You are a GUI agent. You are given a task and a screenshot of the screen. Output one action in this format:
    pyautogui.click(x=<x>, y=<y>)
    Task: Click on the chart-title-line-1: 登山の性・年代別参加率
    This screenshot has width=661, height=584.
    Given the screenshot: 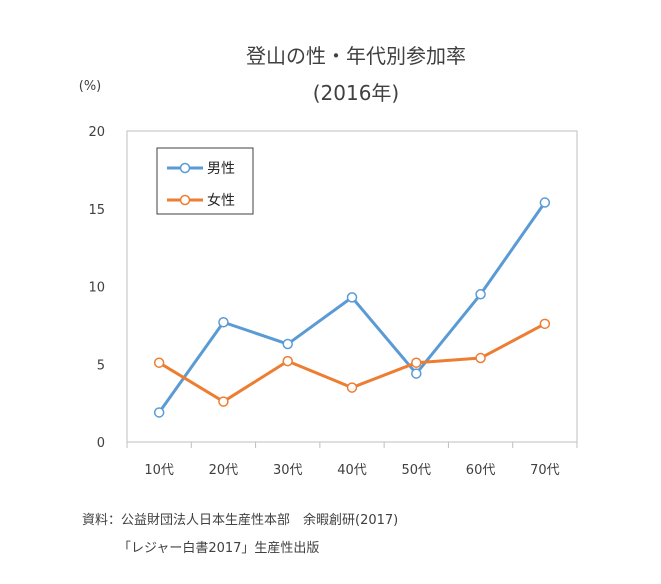 What is the action you would take?
    pyautogui.click(x=356, y=56)
    